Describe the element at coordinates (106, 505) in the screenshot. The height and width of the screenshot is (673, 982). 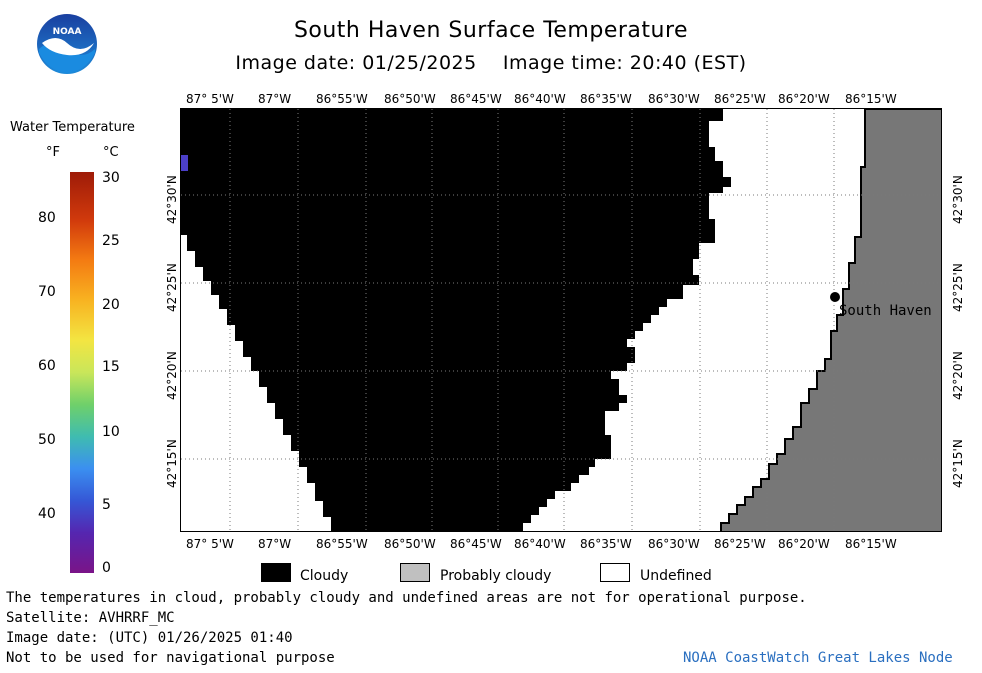
I see `colorbar-c-tick: 5` at that location.